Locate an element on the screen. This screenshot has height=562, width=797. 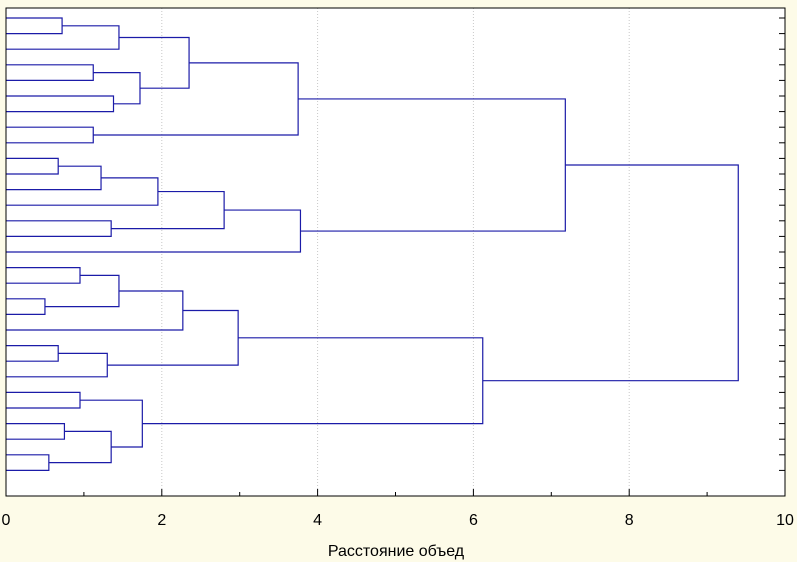
x-tick-label: 6 is located at coordinates (473, 520).